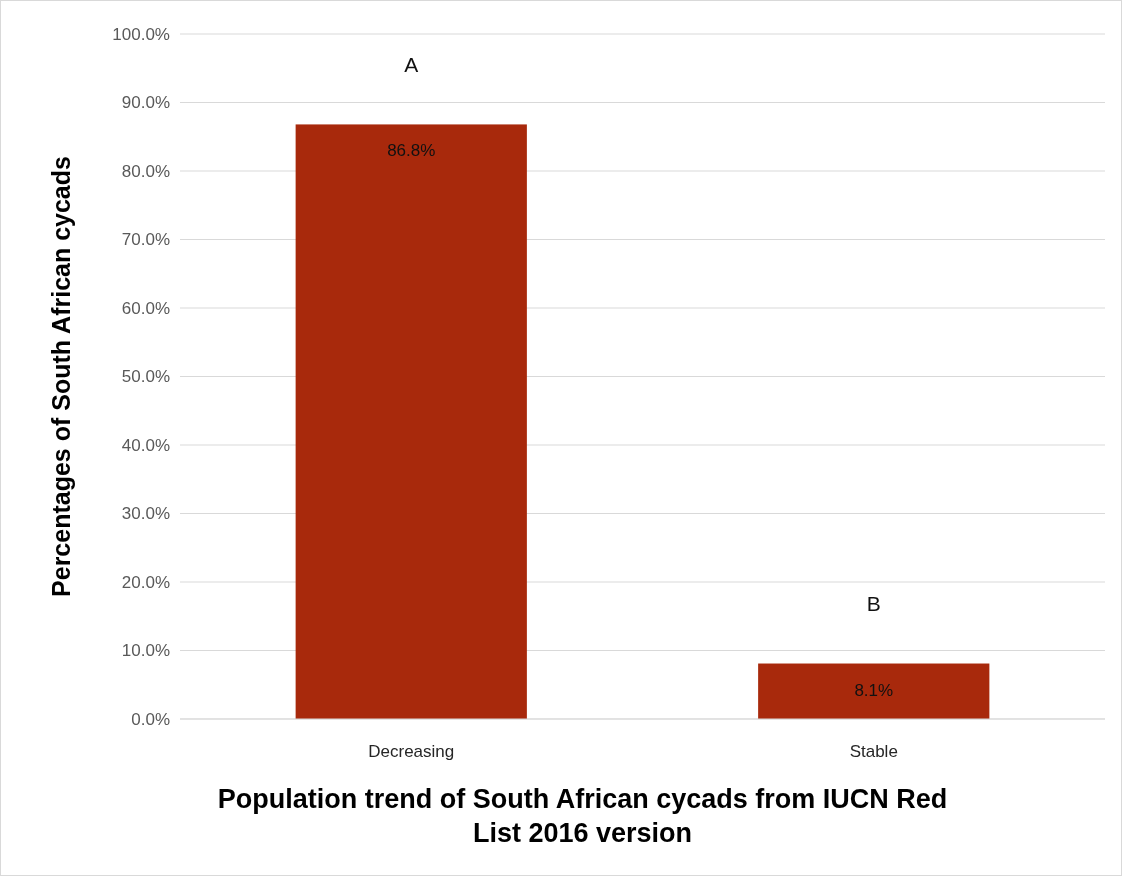  Describe the element at coordinates (873, 603) in the screenshot. I see `annotation: B` at that location.